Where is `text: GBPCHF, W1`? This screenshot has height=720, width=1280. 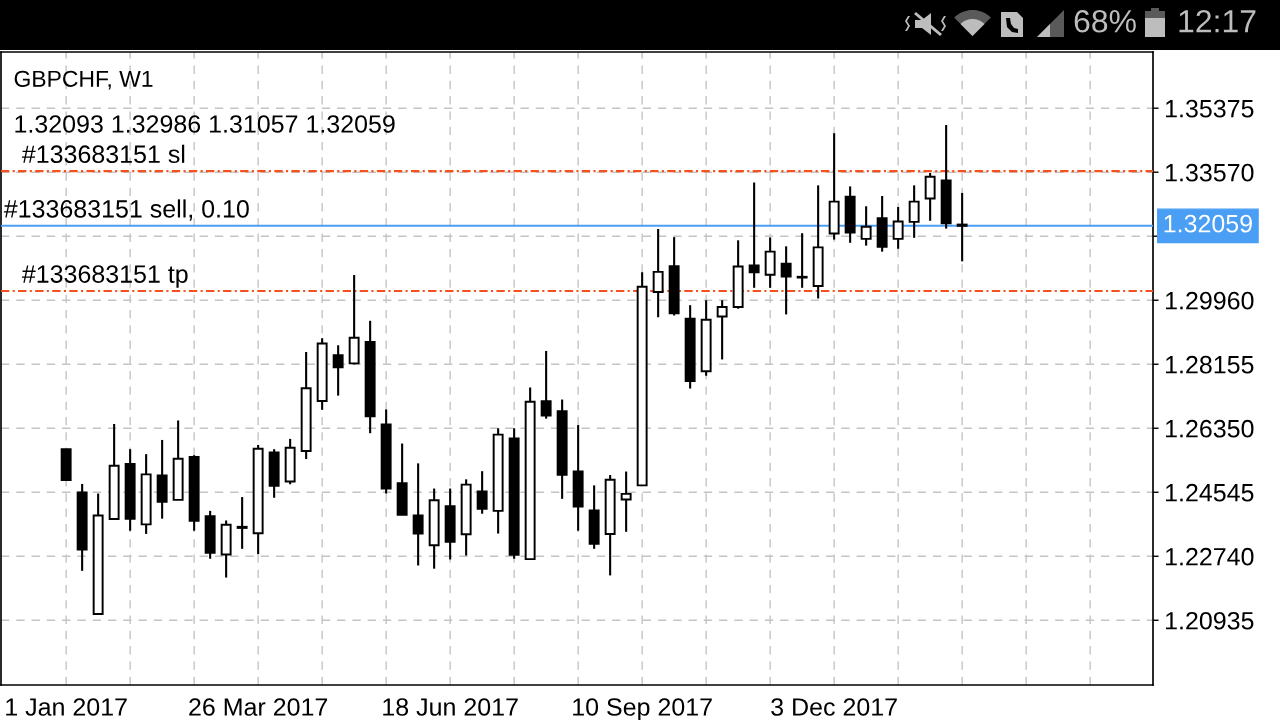
text: GBPCHF, W1 is located at coordinates (83, 80).